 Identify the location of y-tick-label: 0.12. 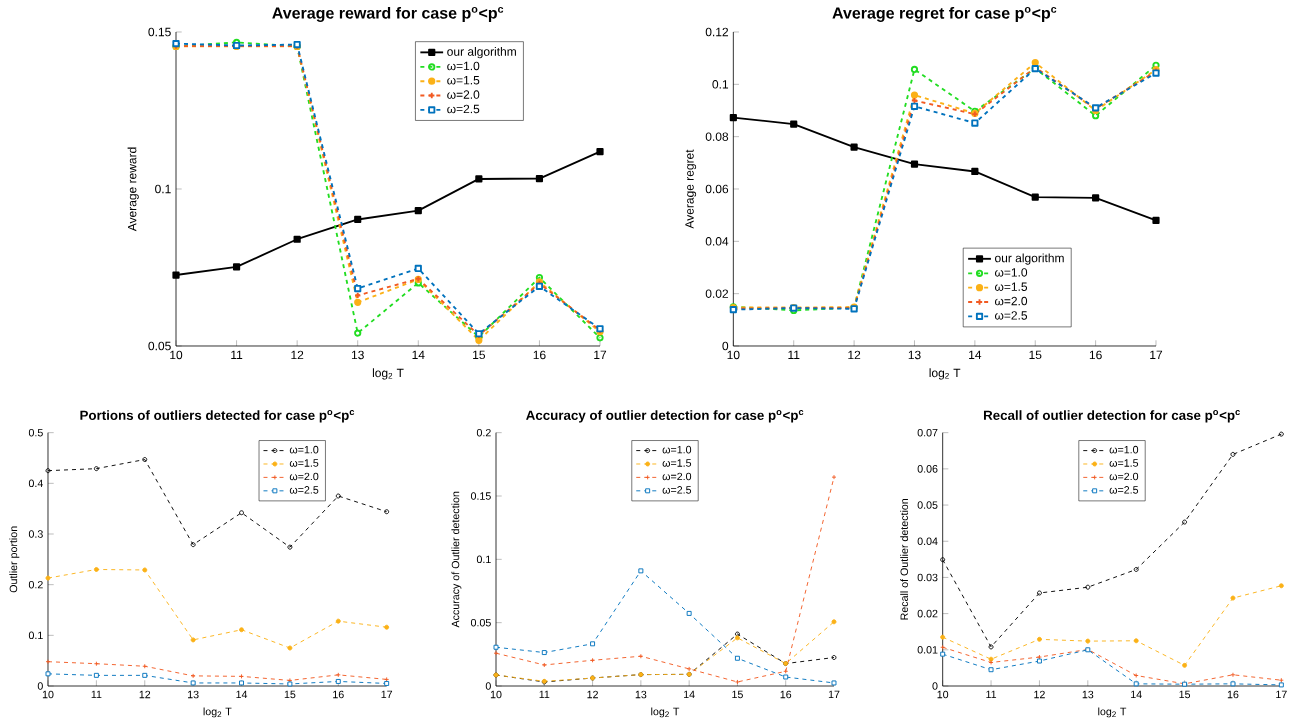
(717, 32).